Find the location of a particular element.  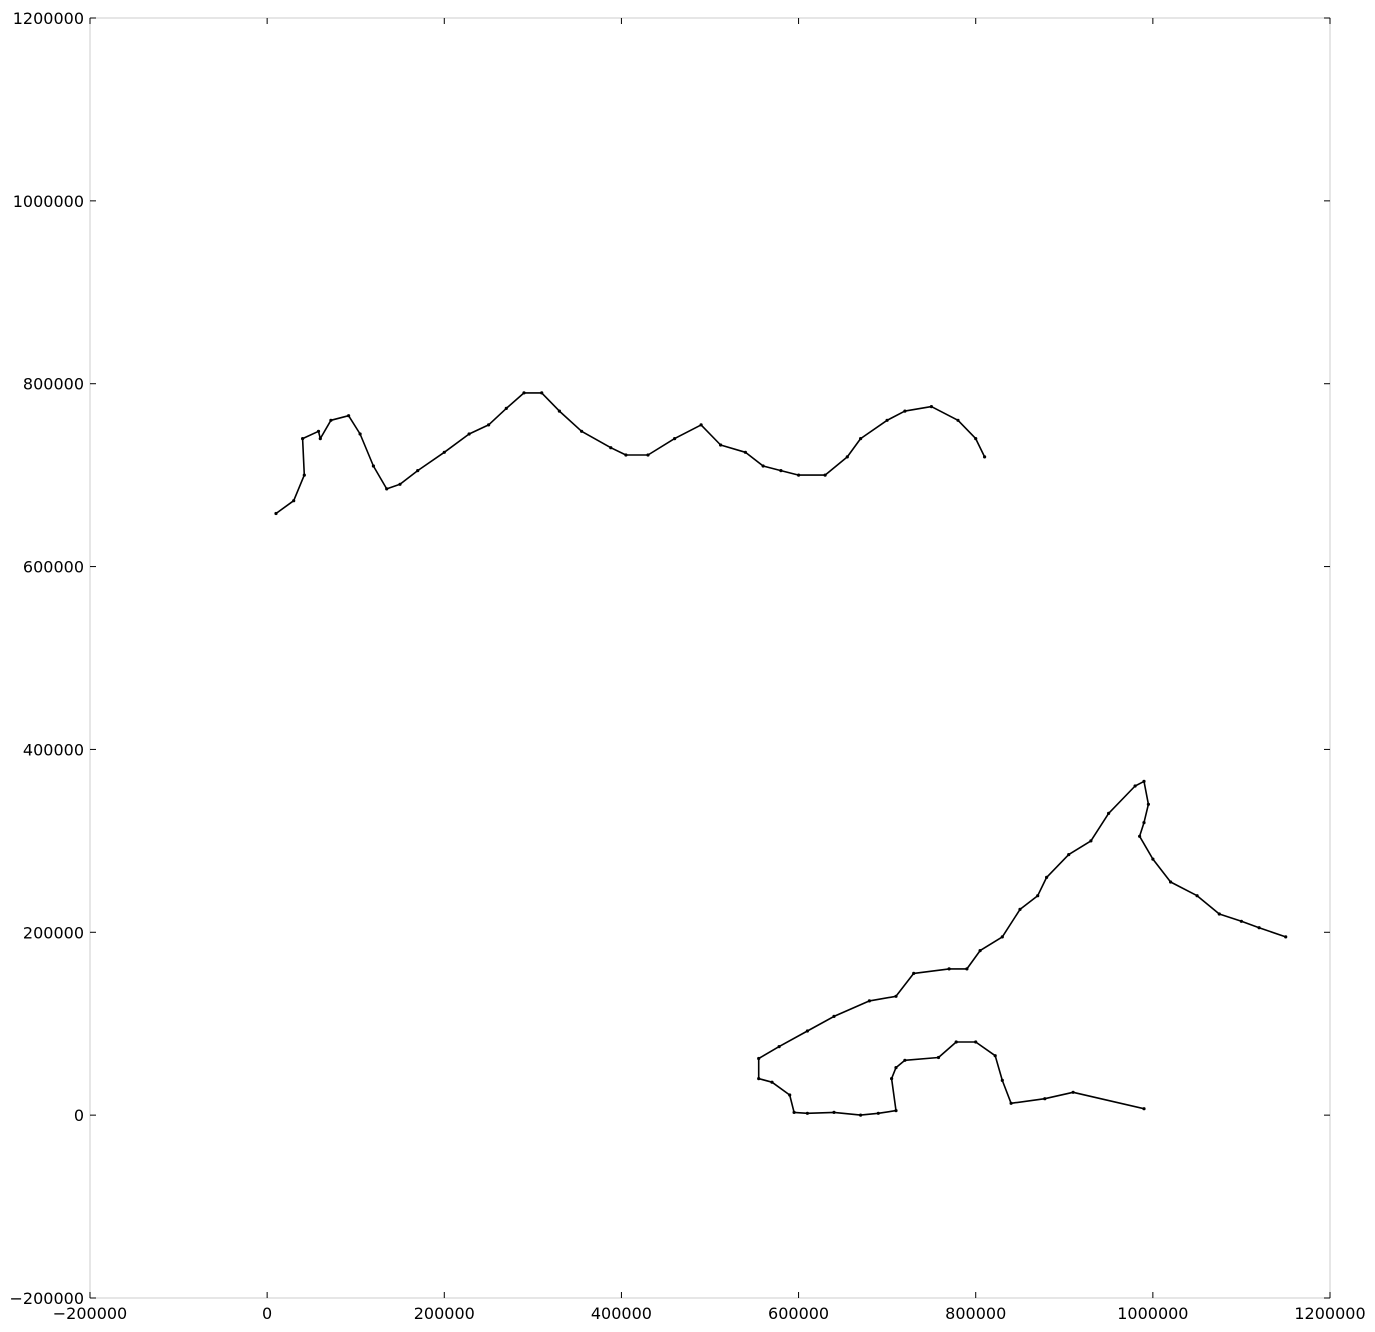

y-tick-label: 400000 is located at coordinates (53, 749).